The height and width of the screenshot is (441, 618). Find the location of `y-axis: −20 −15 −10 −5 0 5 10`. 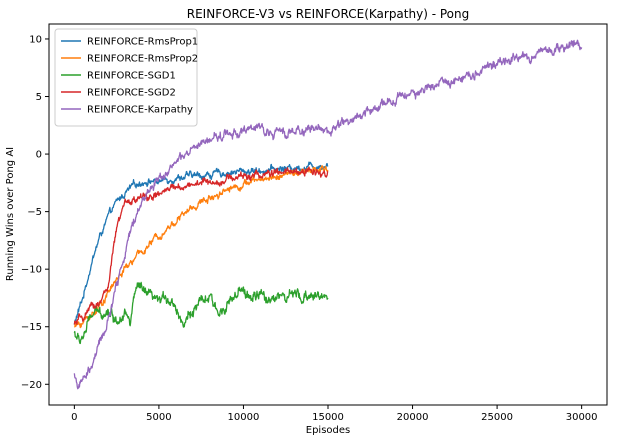

y-axis: −20 −15 −10 −5 0 5 10 is located at coordinates (35, 212).